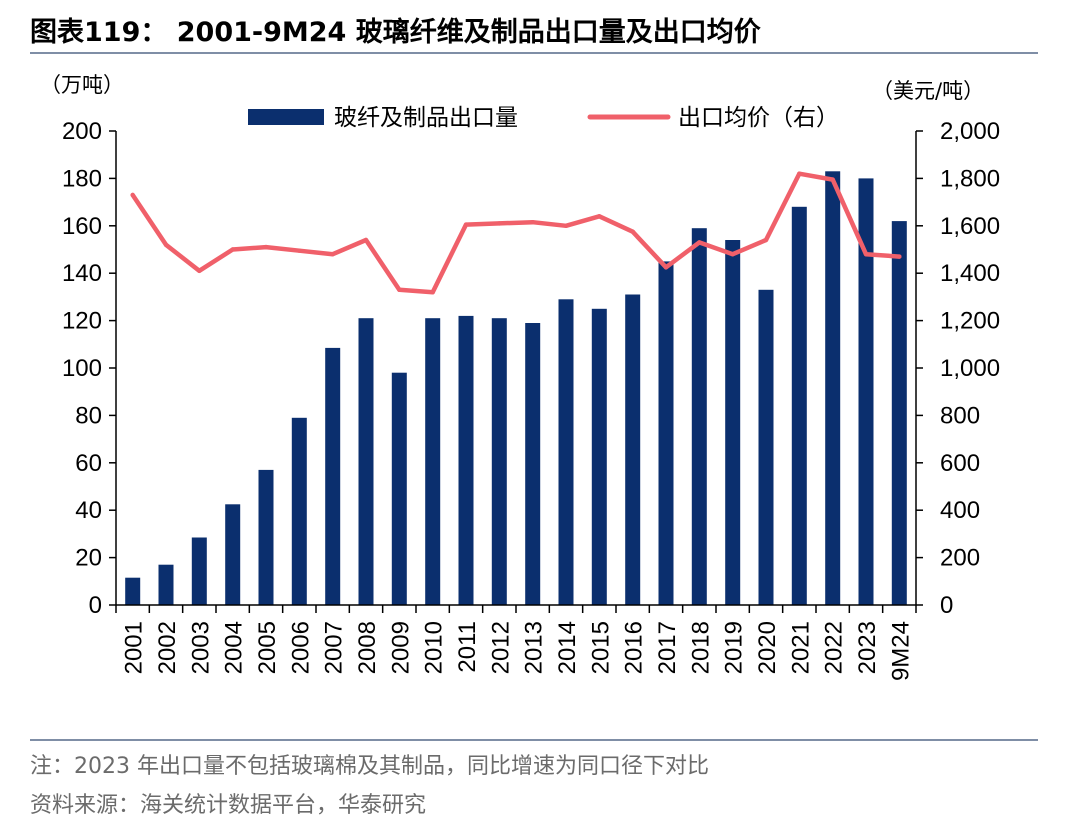  What do you see at coordinates (366, 461) in the screenshot?
I see `bar-2008` at bounding box center [366, 461].